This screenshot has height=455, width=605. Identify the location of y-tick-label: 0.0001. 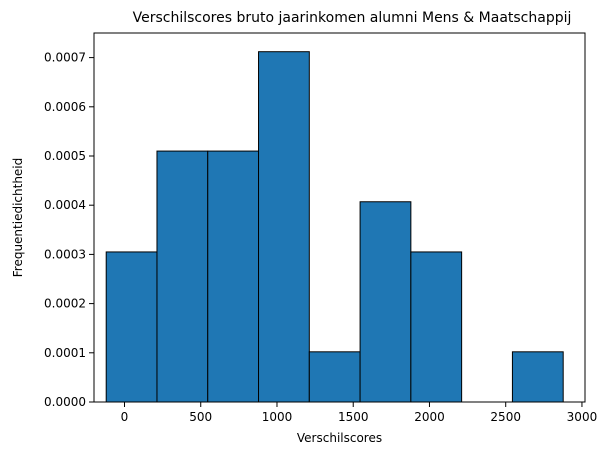
(65, 353).